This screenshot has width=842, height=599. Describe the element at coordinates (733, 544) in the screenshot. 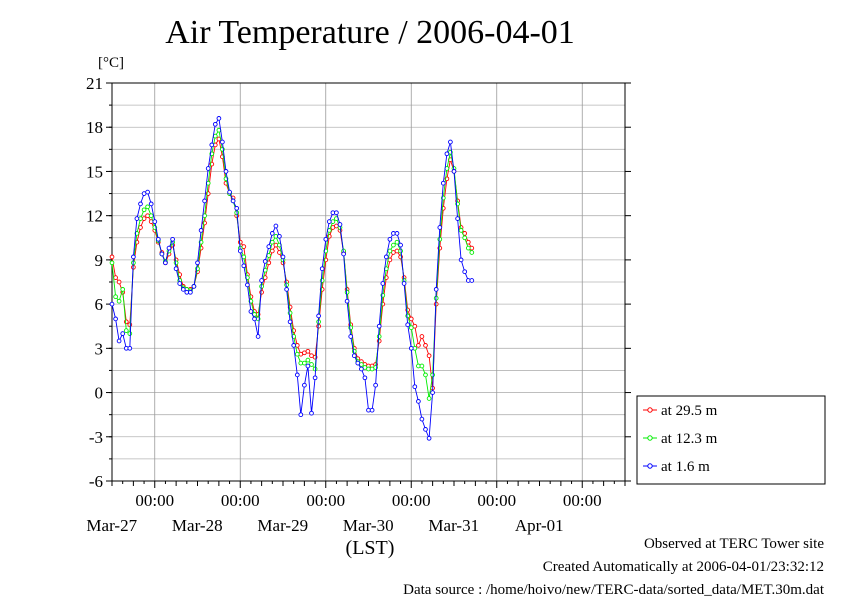

I see `footer-site: Observed at TERC Tower site` at that location.